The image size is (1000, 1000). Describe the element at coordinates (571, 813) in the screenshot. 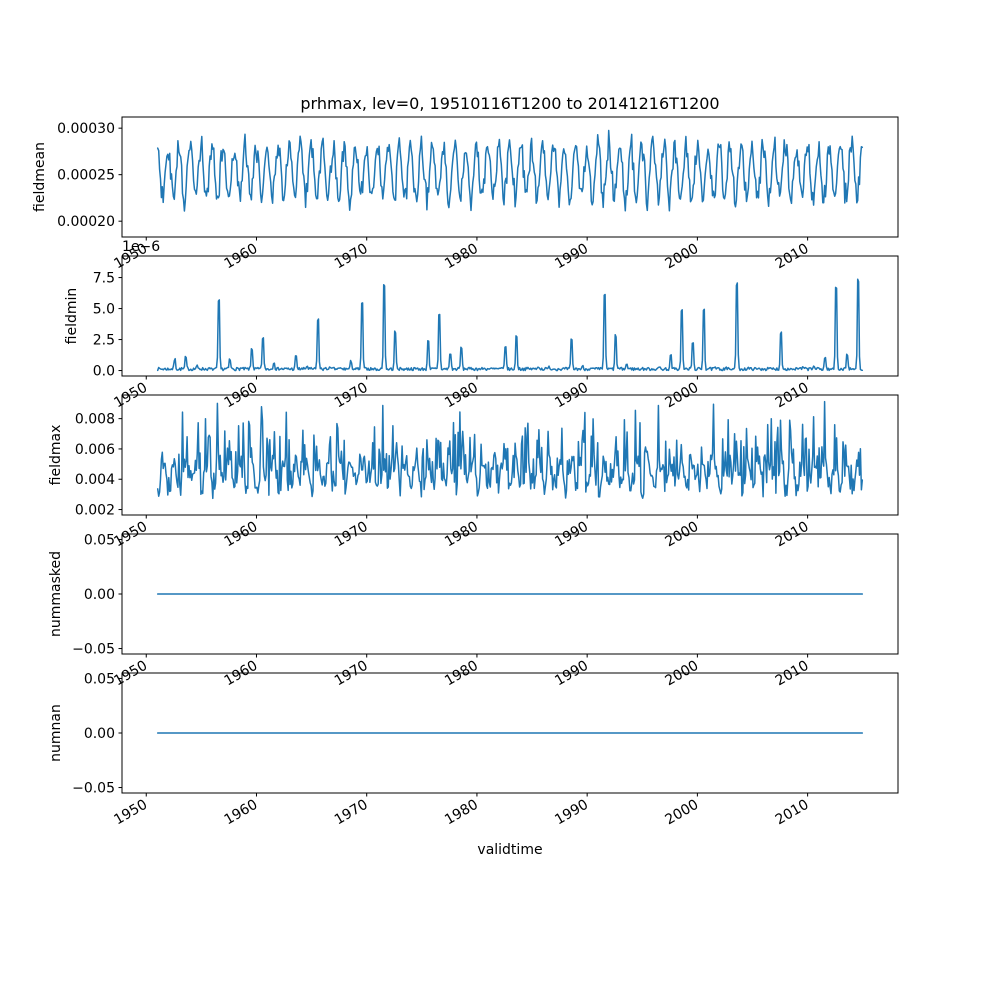

I see `x-tick-label: 1990` at that location.